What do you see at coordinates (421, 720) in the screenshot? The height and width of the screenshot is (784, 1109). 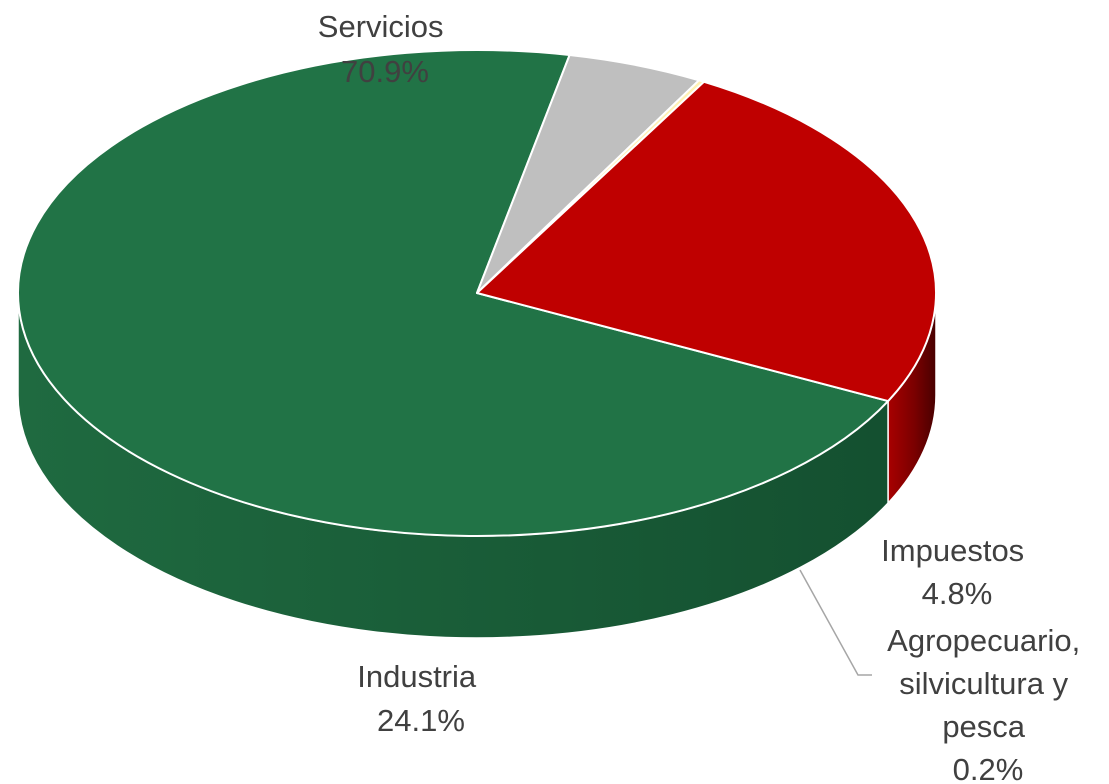 I see `label-industria-value: 24.1%` at bounding box center [421, 720].